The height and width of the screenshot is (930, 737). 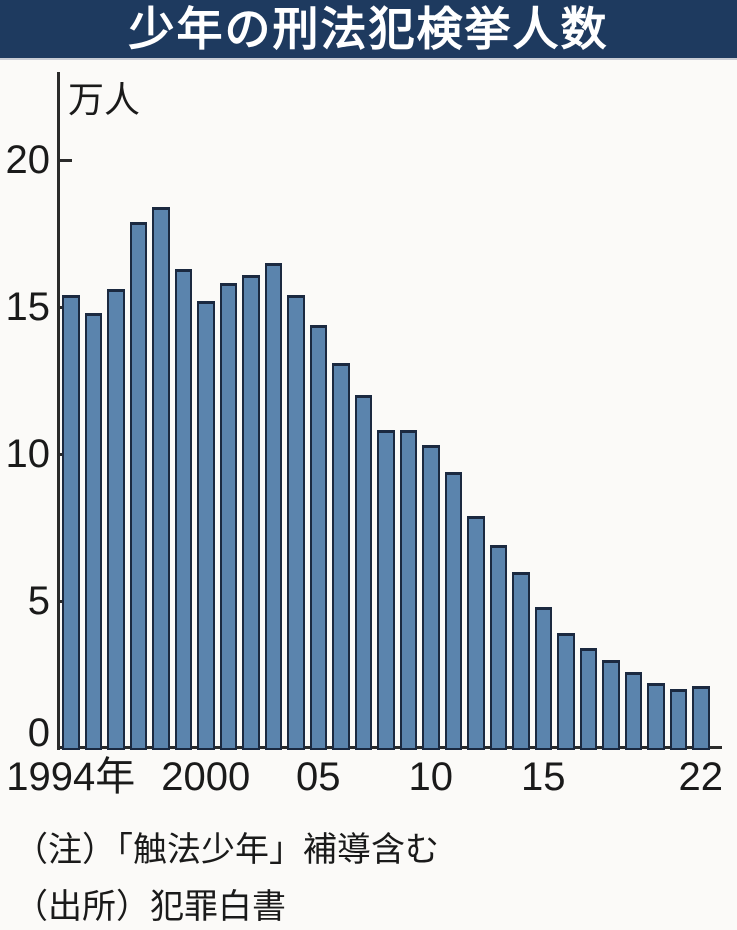 I want to click on bar-2001, so click(x=228, y=516).